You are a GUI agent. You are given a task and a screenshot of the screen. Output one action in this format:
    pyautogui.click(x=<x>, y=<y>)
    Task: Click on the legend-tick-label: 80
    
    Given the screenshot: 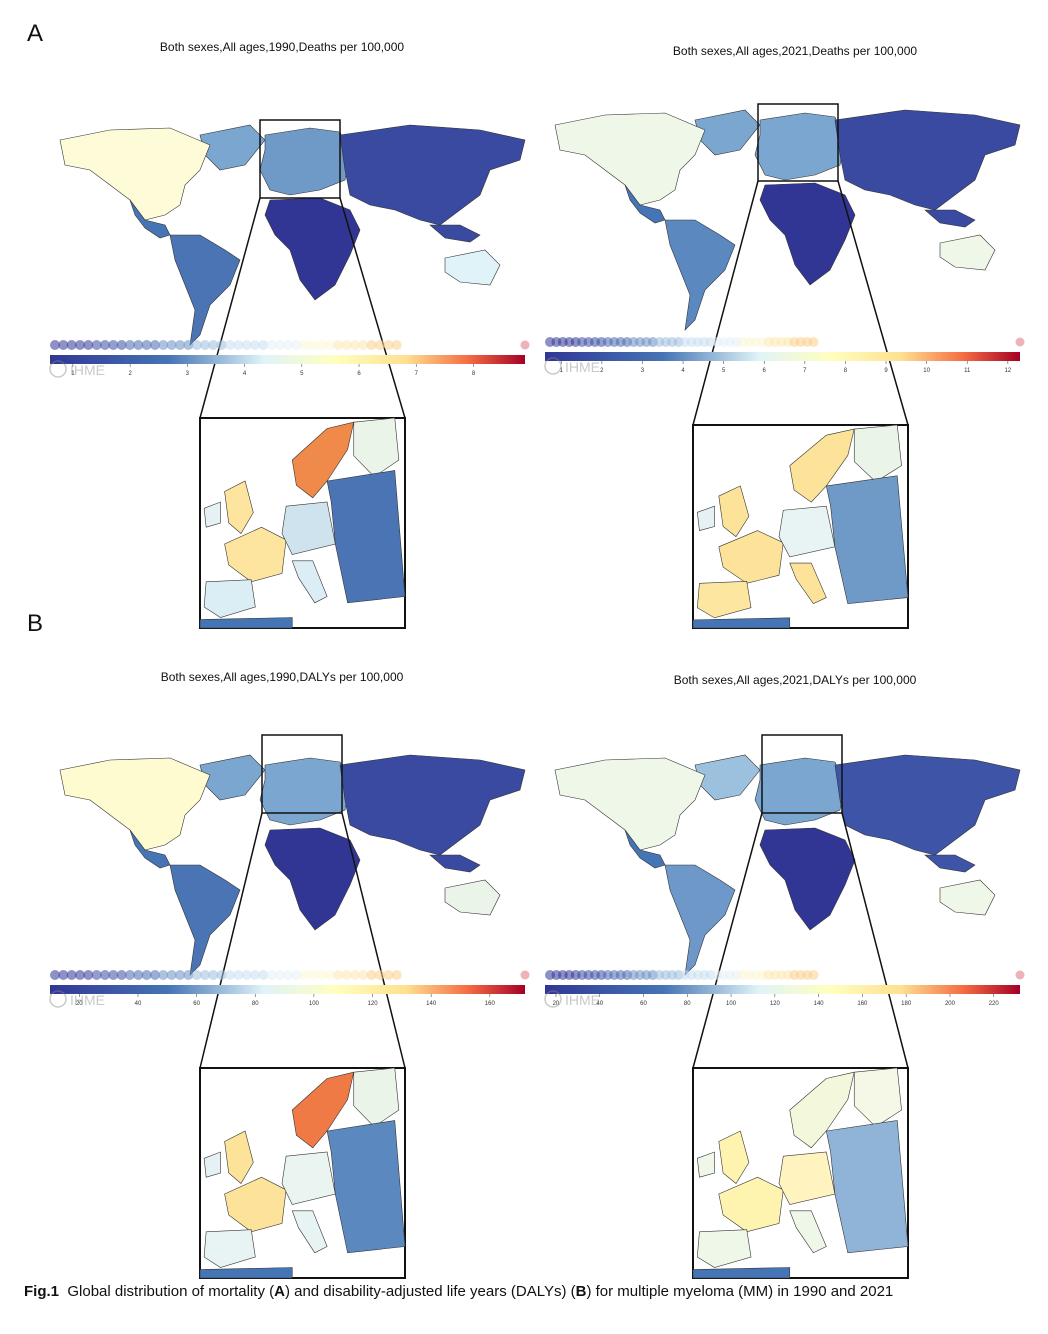 What is the action you would take?
    pyautogui.click(x=255, y=1004)
    